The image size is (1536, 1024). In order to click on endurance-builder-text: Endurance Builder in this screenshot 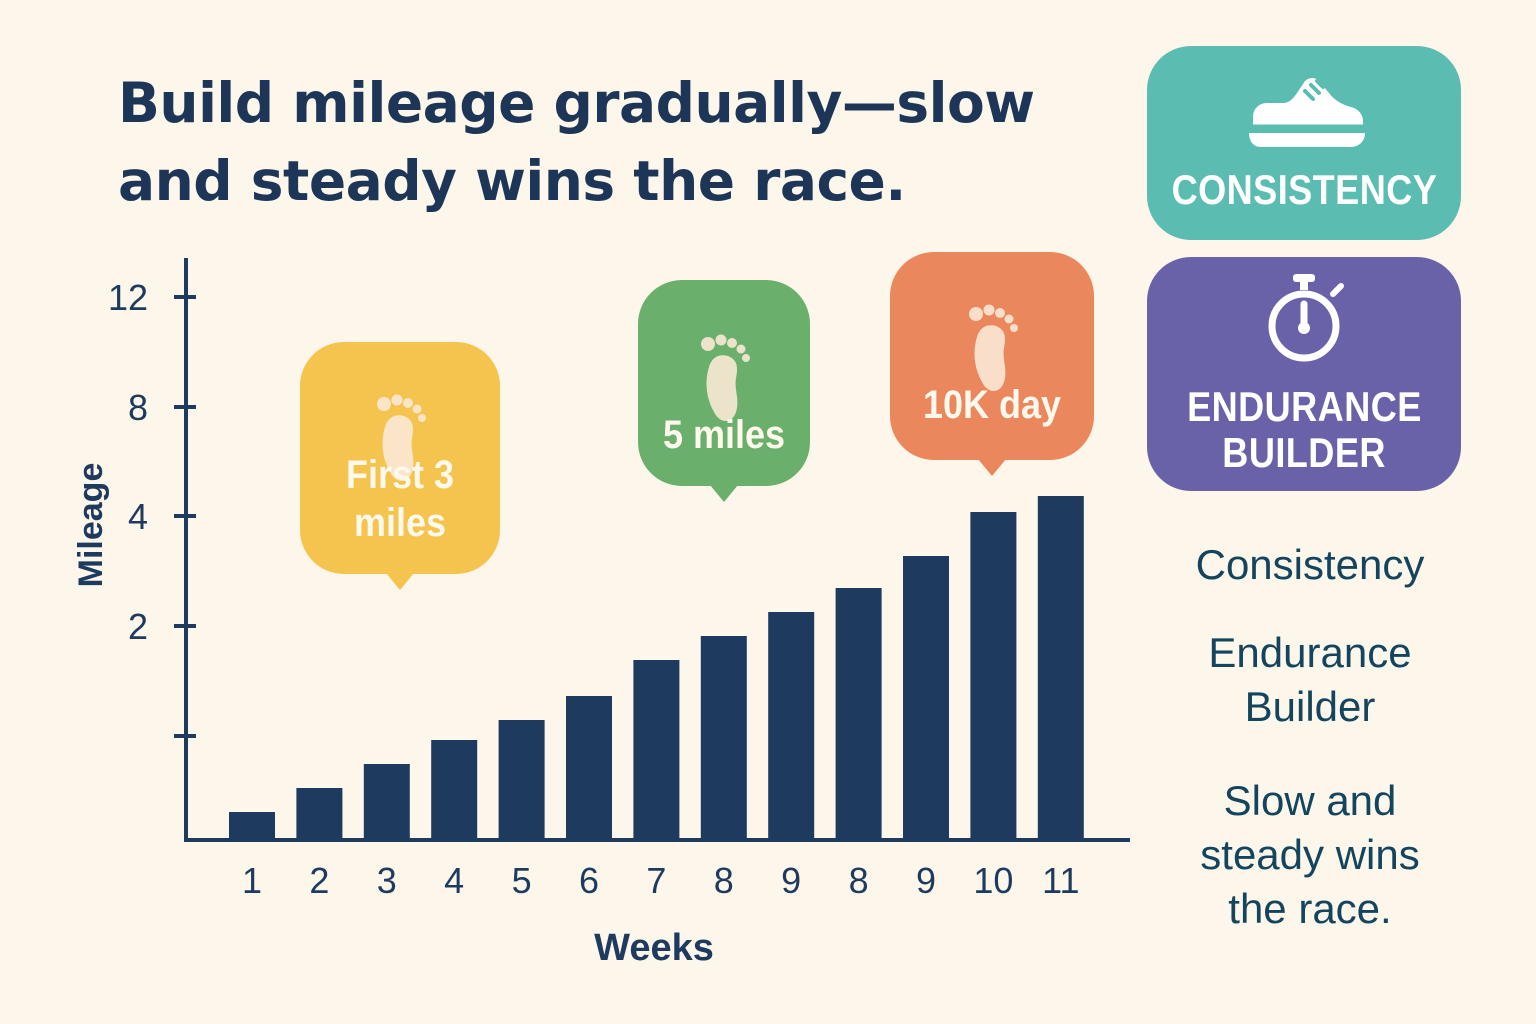, I will do `click(1310, 680)`.